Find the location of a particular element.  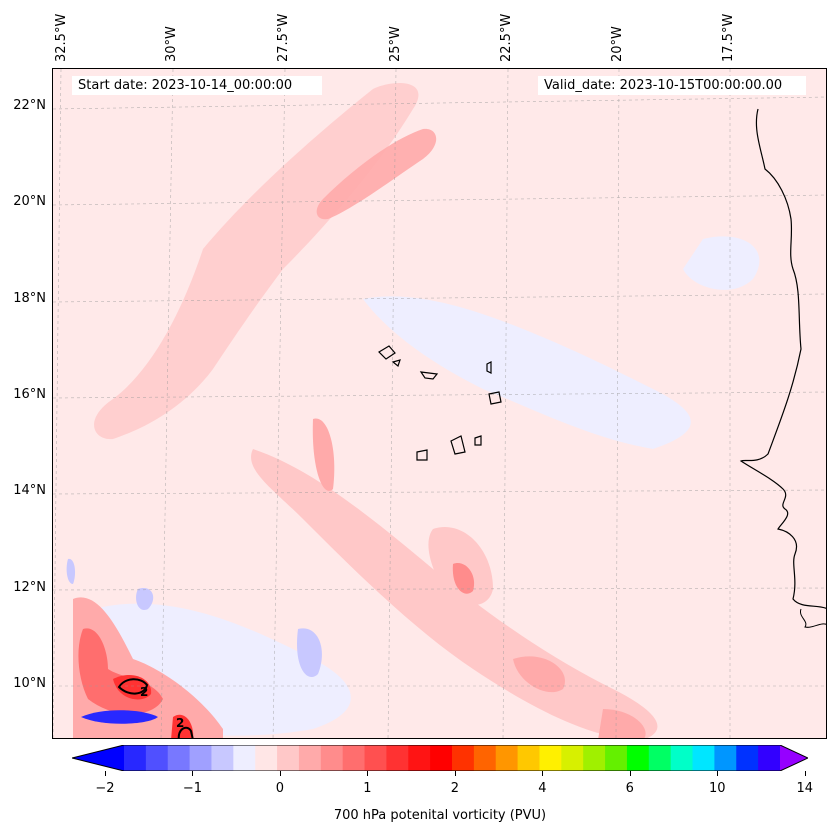

colorbar-tick-label: 10 is located at coordinates (717, 788).